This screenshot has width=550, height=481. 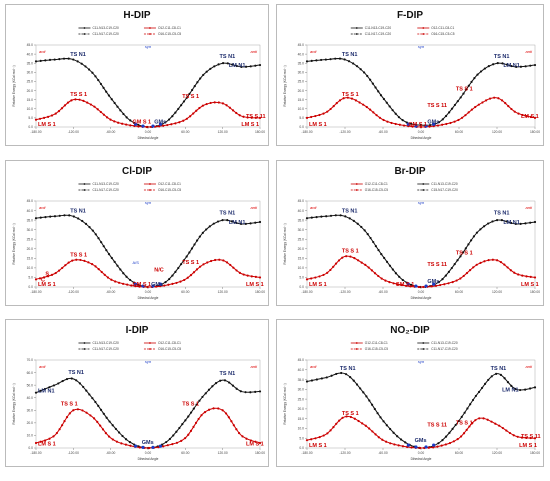 What do you see at coordinates (423, 190) in the screenshot?
I see `legend-marker` at bounding box center [423, 190].